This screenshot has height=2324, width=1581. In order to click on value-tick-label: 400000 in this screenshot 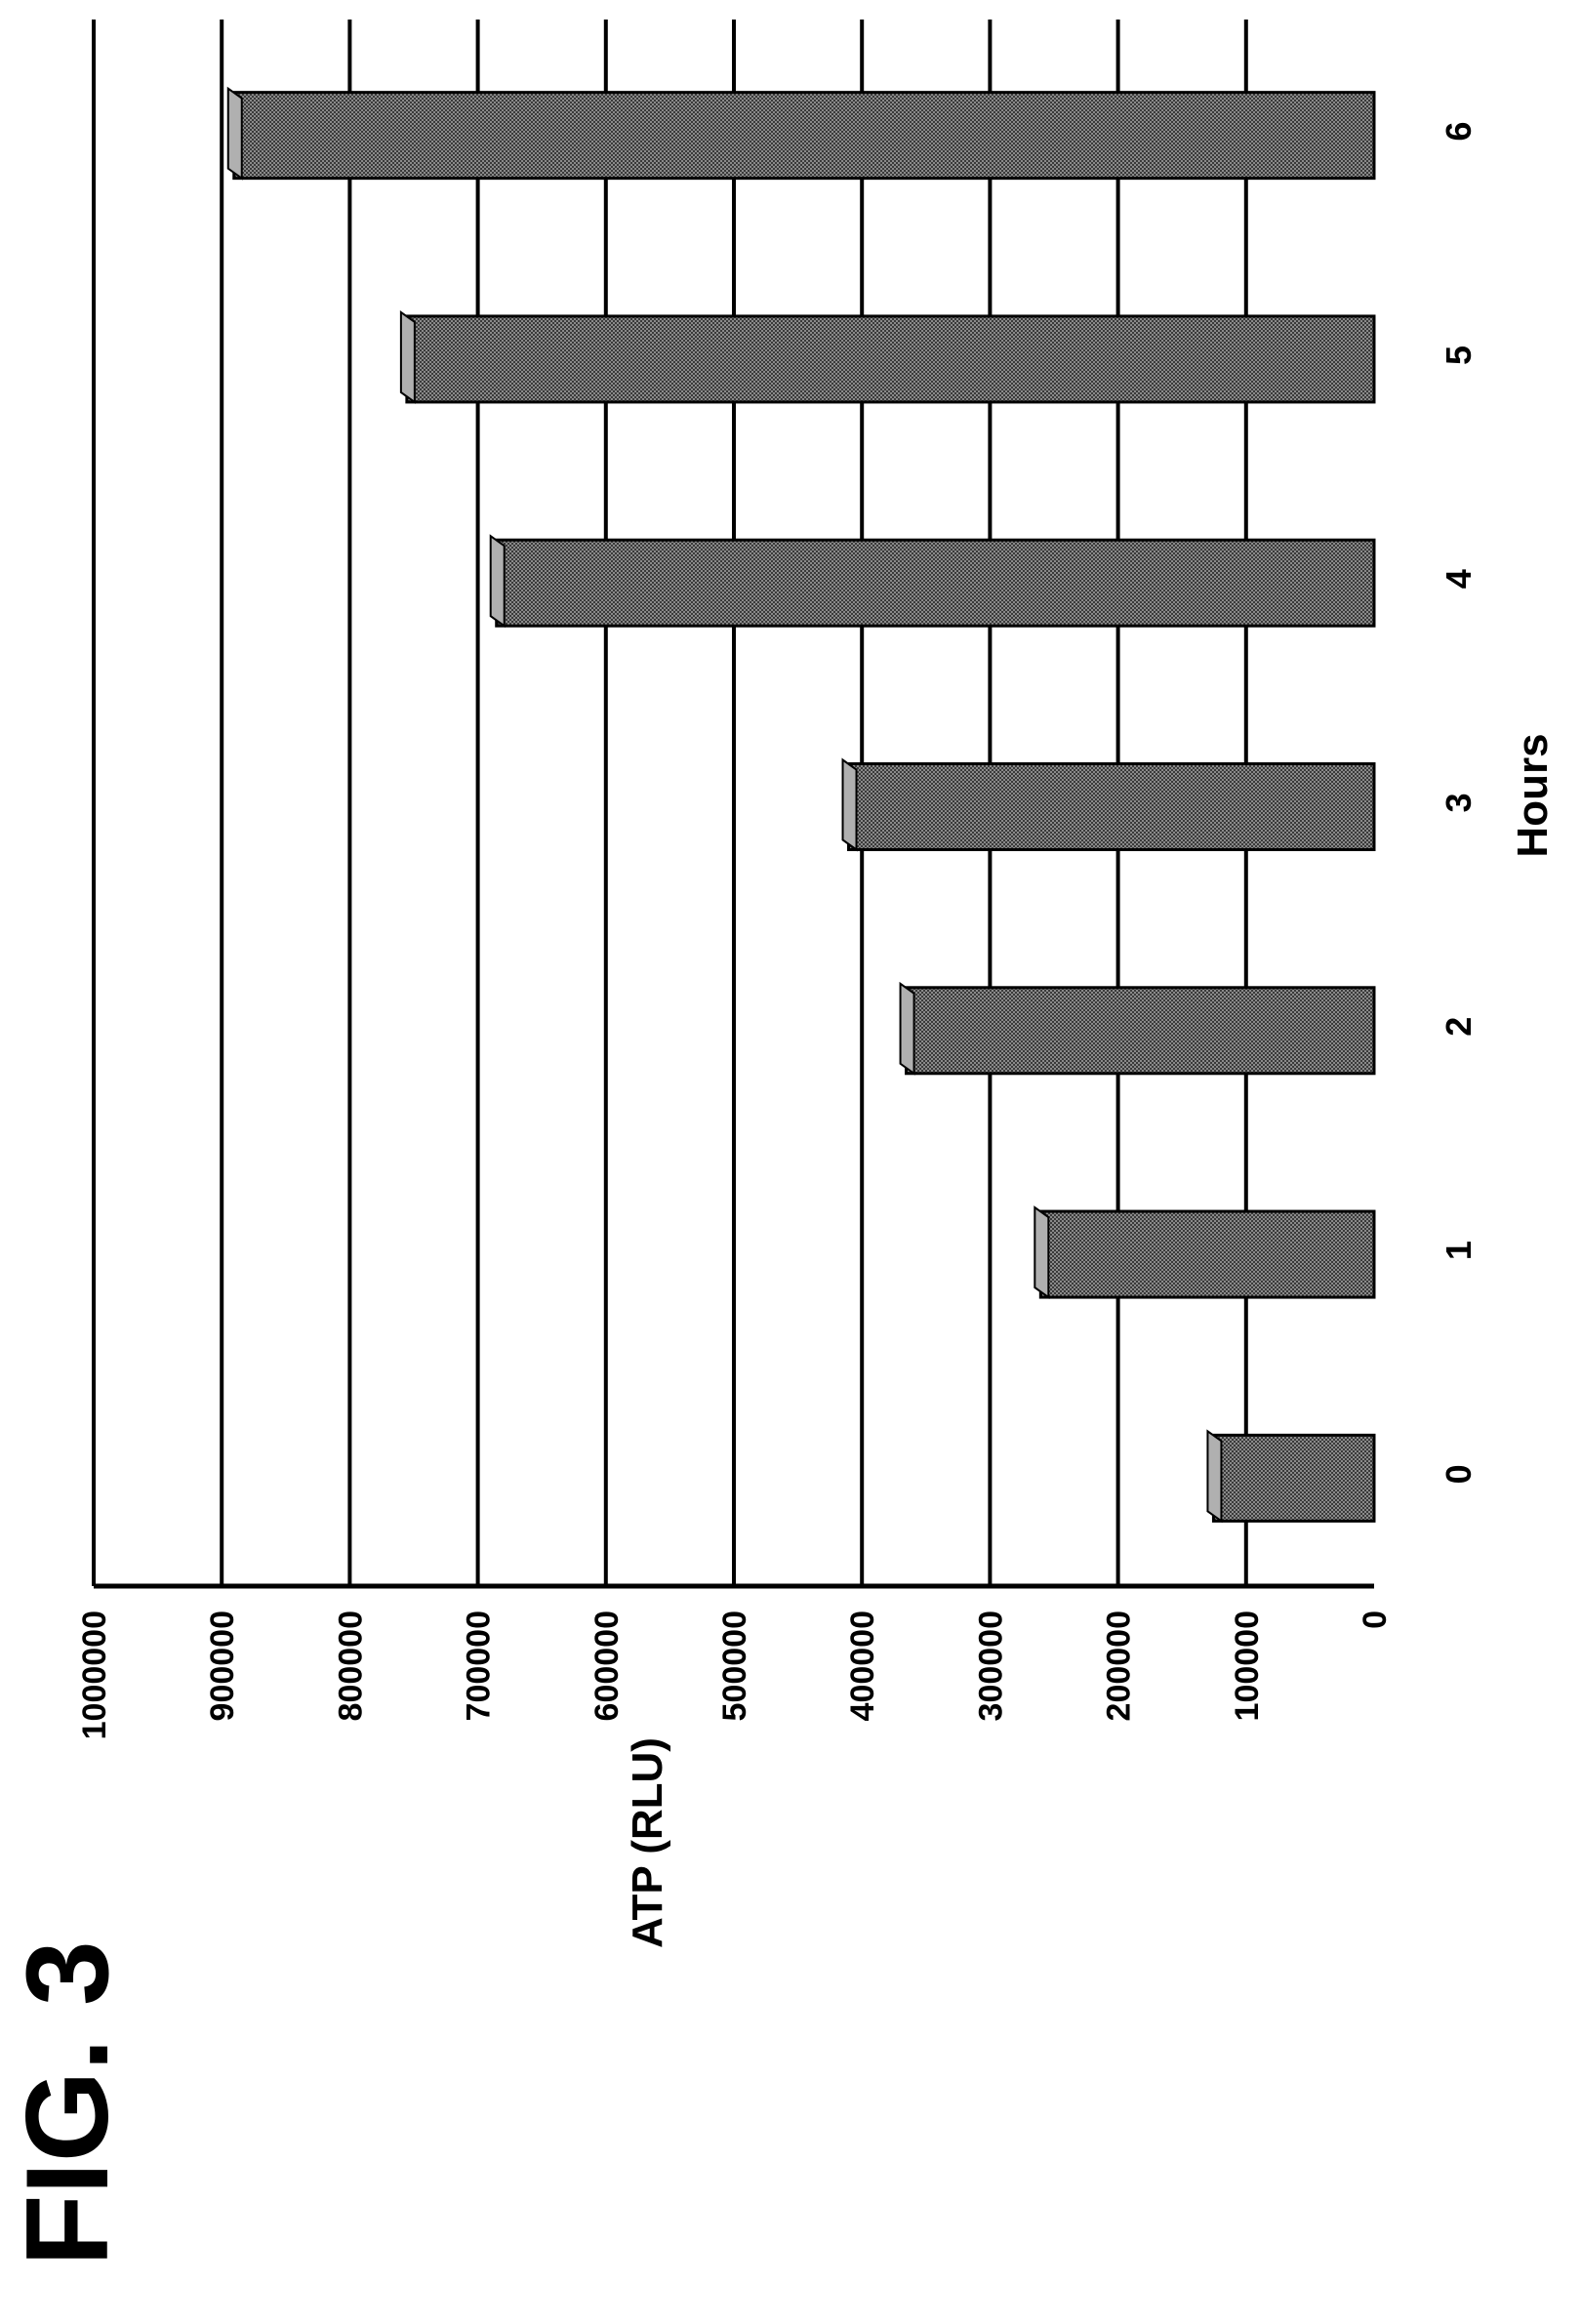, I will do `click(862, 1665)`.